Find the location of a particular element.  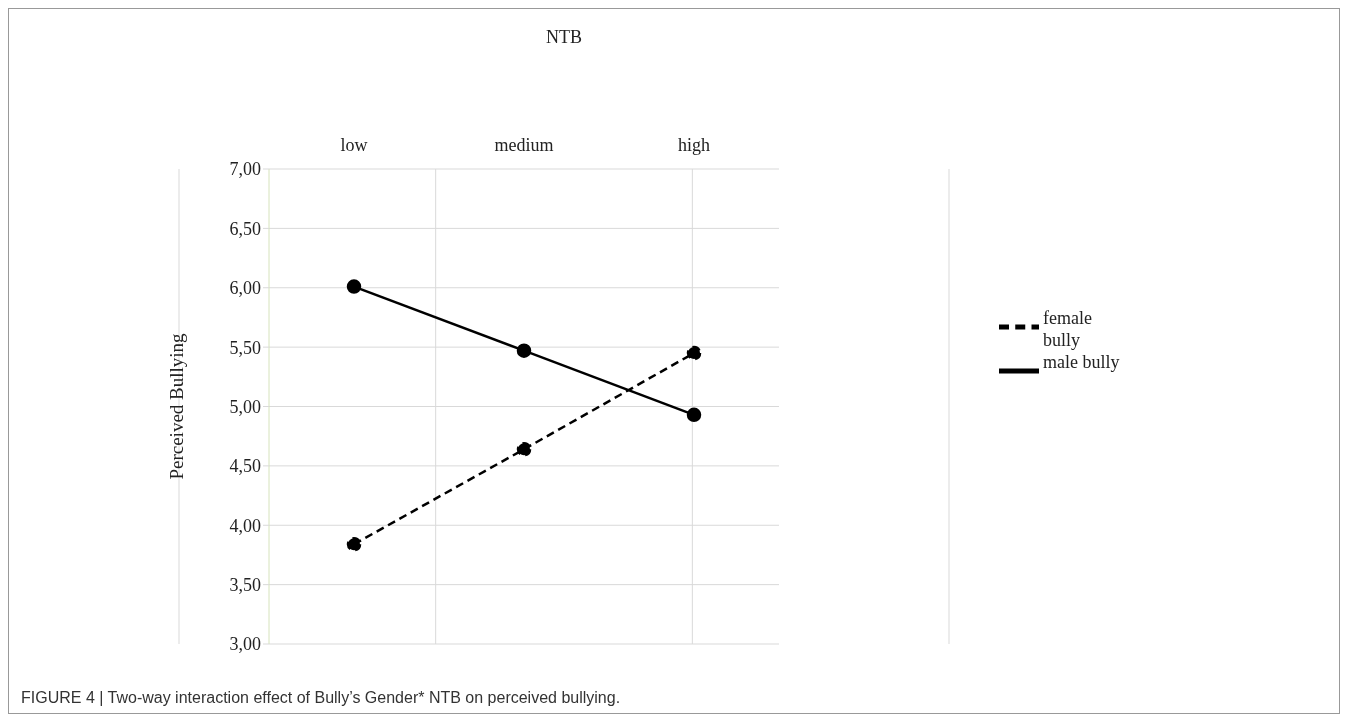

y-tick-label: 3,50 is located at coordinates (245, 585).